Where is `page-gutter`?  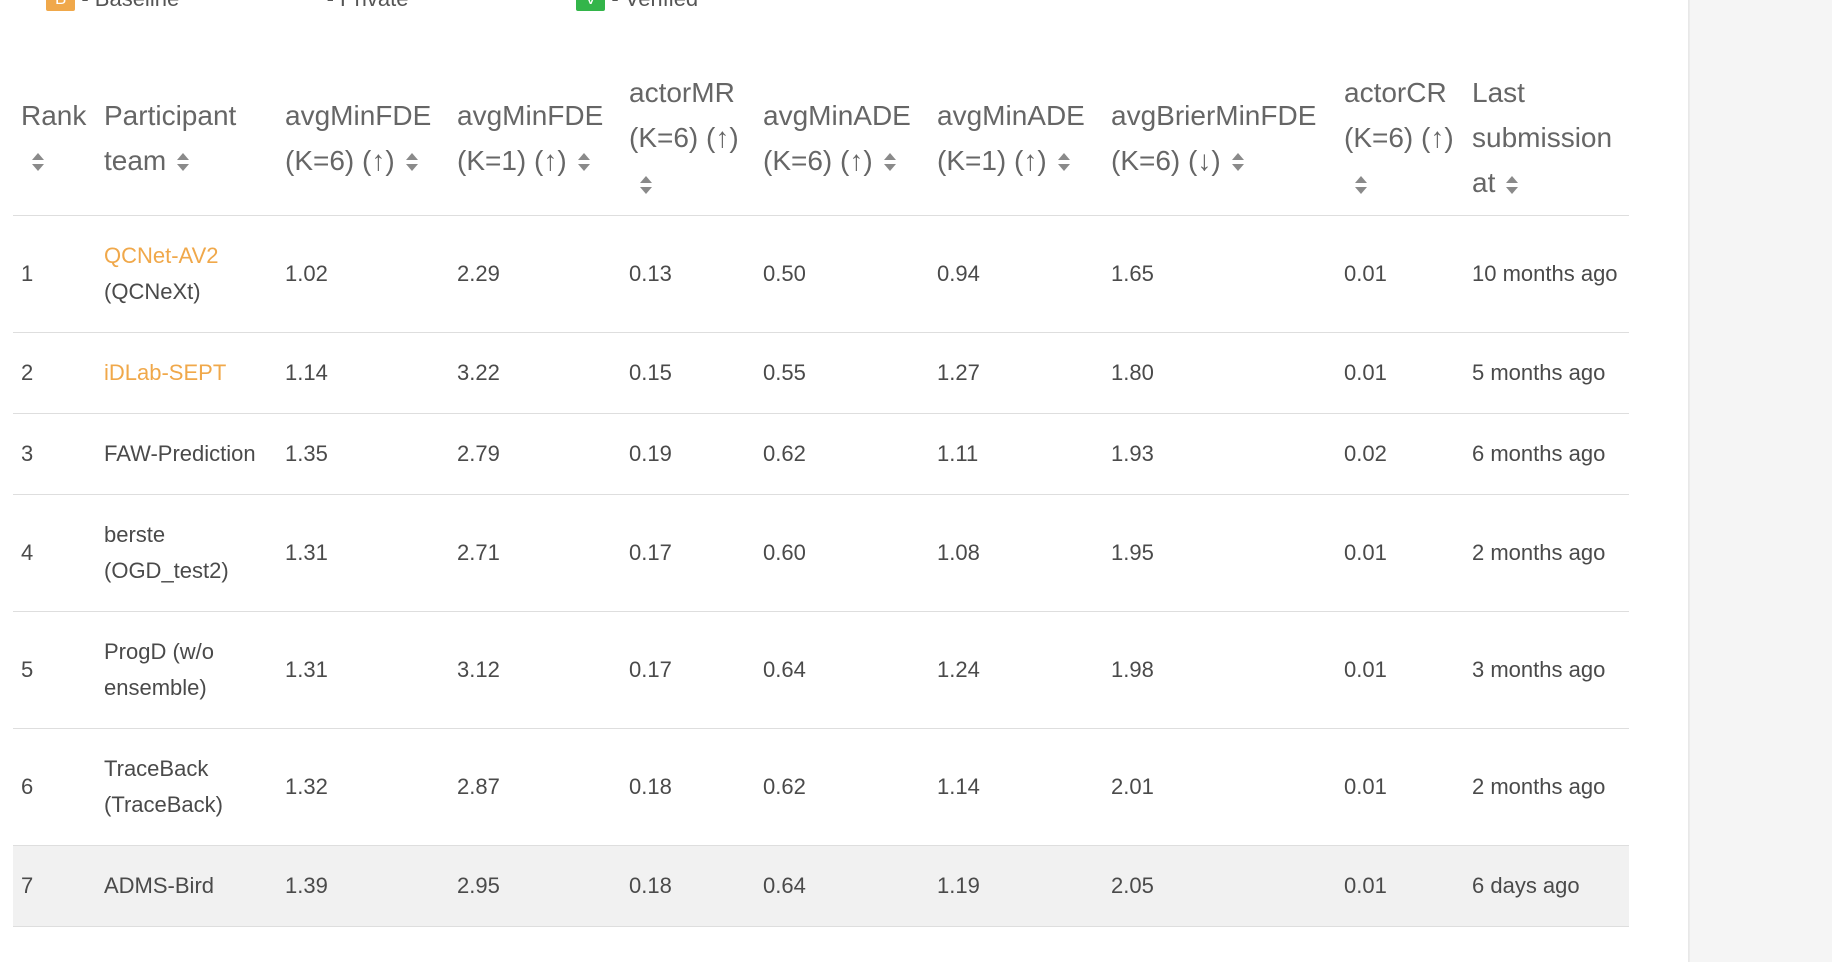
page-gutter is located at coordinates (1761, 481).